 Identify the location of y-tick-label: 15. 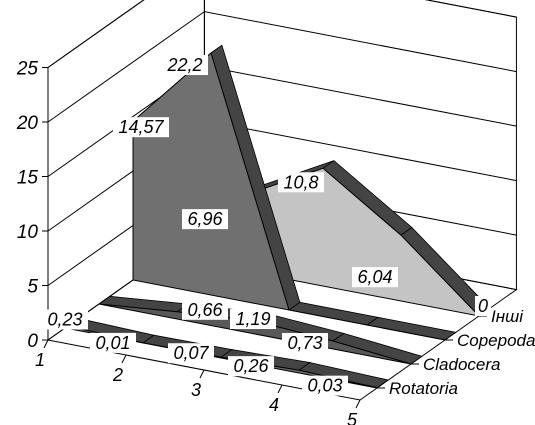
(28, 178).